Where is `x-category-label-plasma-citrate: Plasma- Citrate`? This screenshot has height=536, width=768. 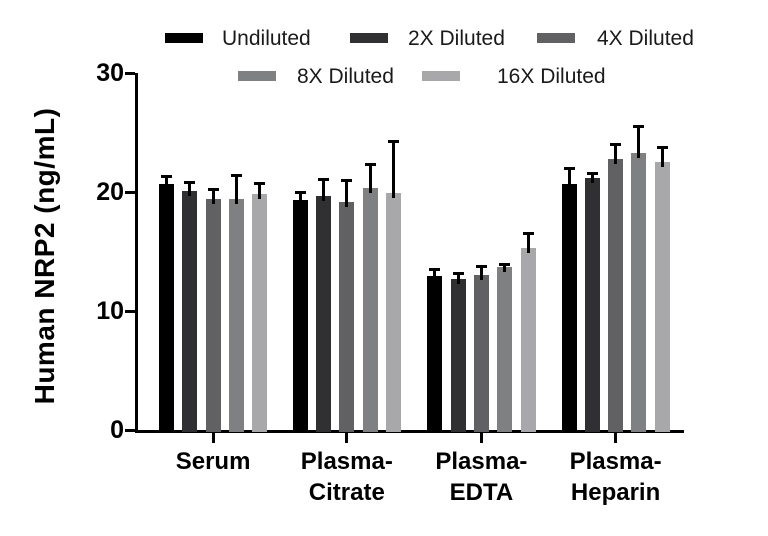
x-category-label-plasma-citrate: Plasma- Citrate is located at coordinates (347, 477).